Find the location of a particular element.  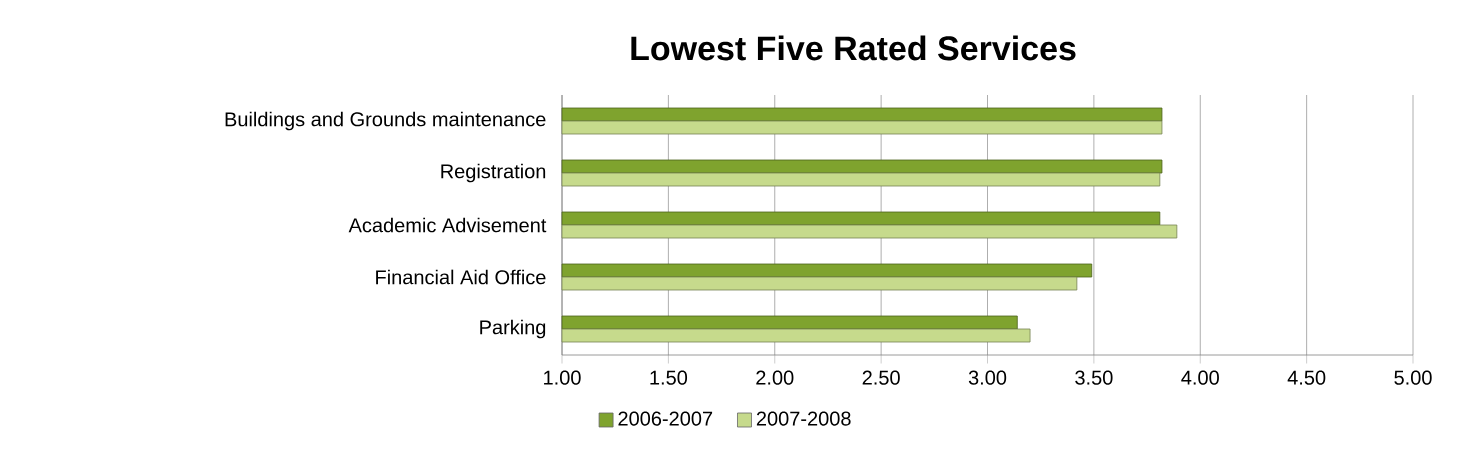

y-tick-label: Buildings and Grounds maintenance is located at coordinates (385, 121).